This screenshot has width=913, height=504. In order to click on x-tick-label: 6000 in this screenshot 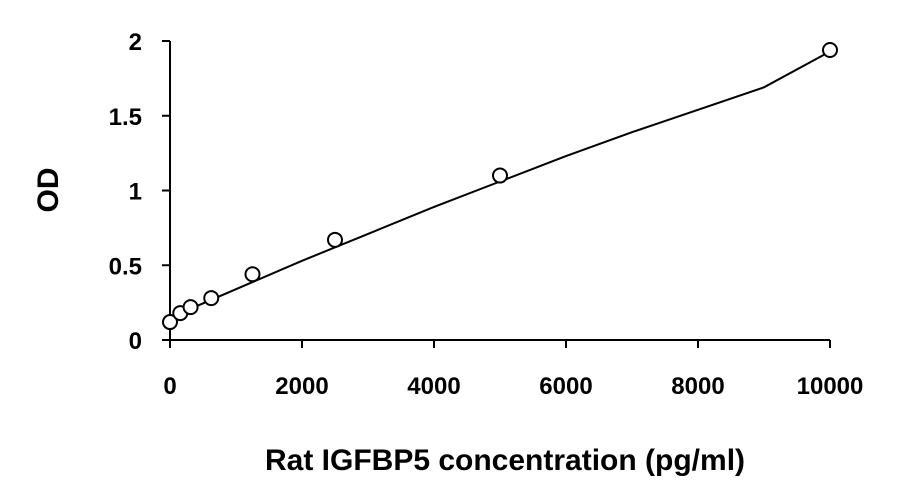, I will do `click(565, 386)`.